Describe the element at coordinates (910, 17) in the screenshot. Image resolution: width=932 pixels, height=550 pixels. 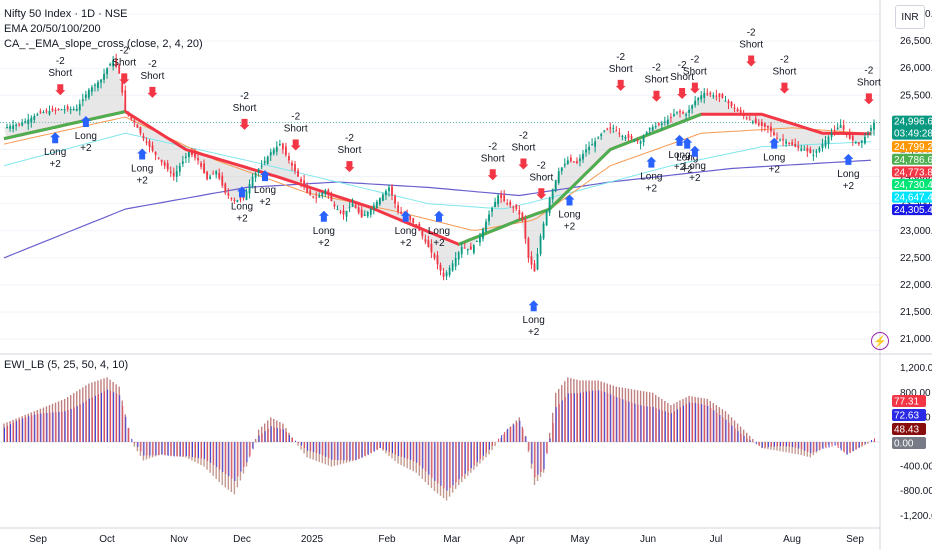
I see `currency-button: INR` at that location.